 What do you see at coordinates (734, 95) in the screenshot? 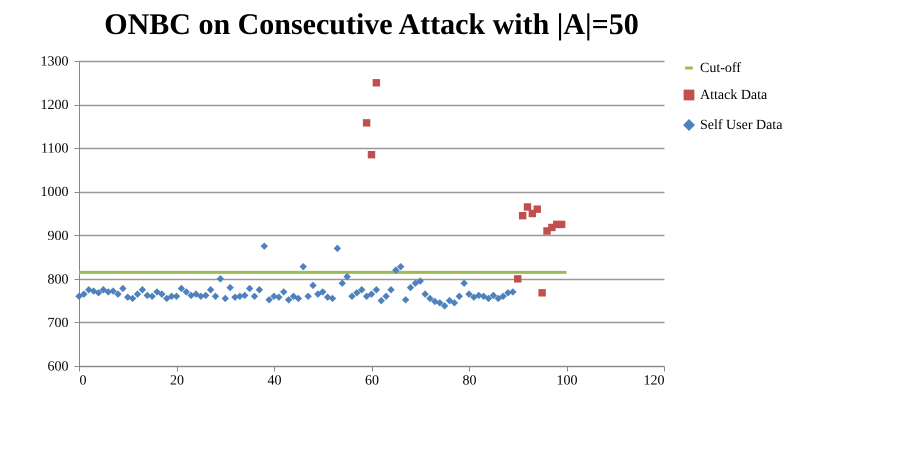
I see `legend-label: Attack Data` at bounding box center [734, 95].